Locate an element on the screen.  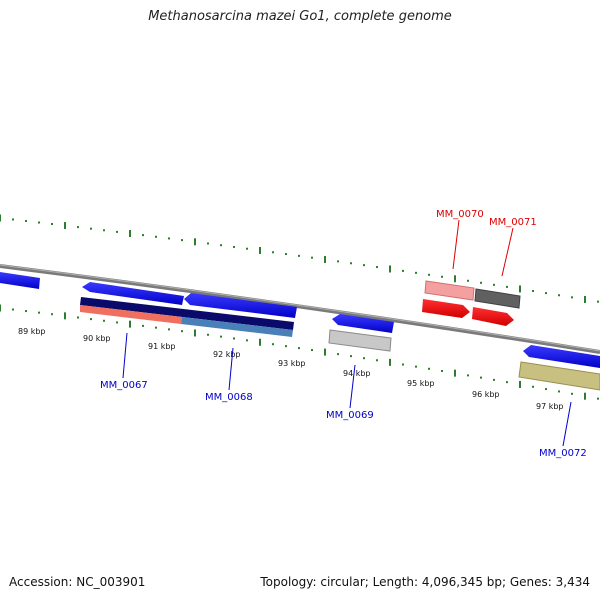
tick-label-94: 94 kbp is located at coordinates (357, 373).